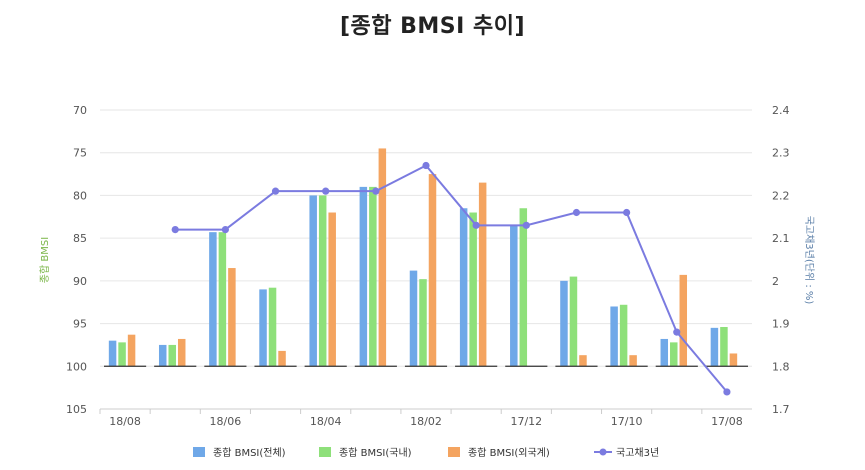  Describe the element at coordinates (80, 238) in the screenshot. I see `y-tick-label: 85` at that location.